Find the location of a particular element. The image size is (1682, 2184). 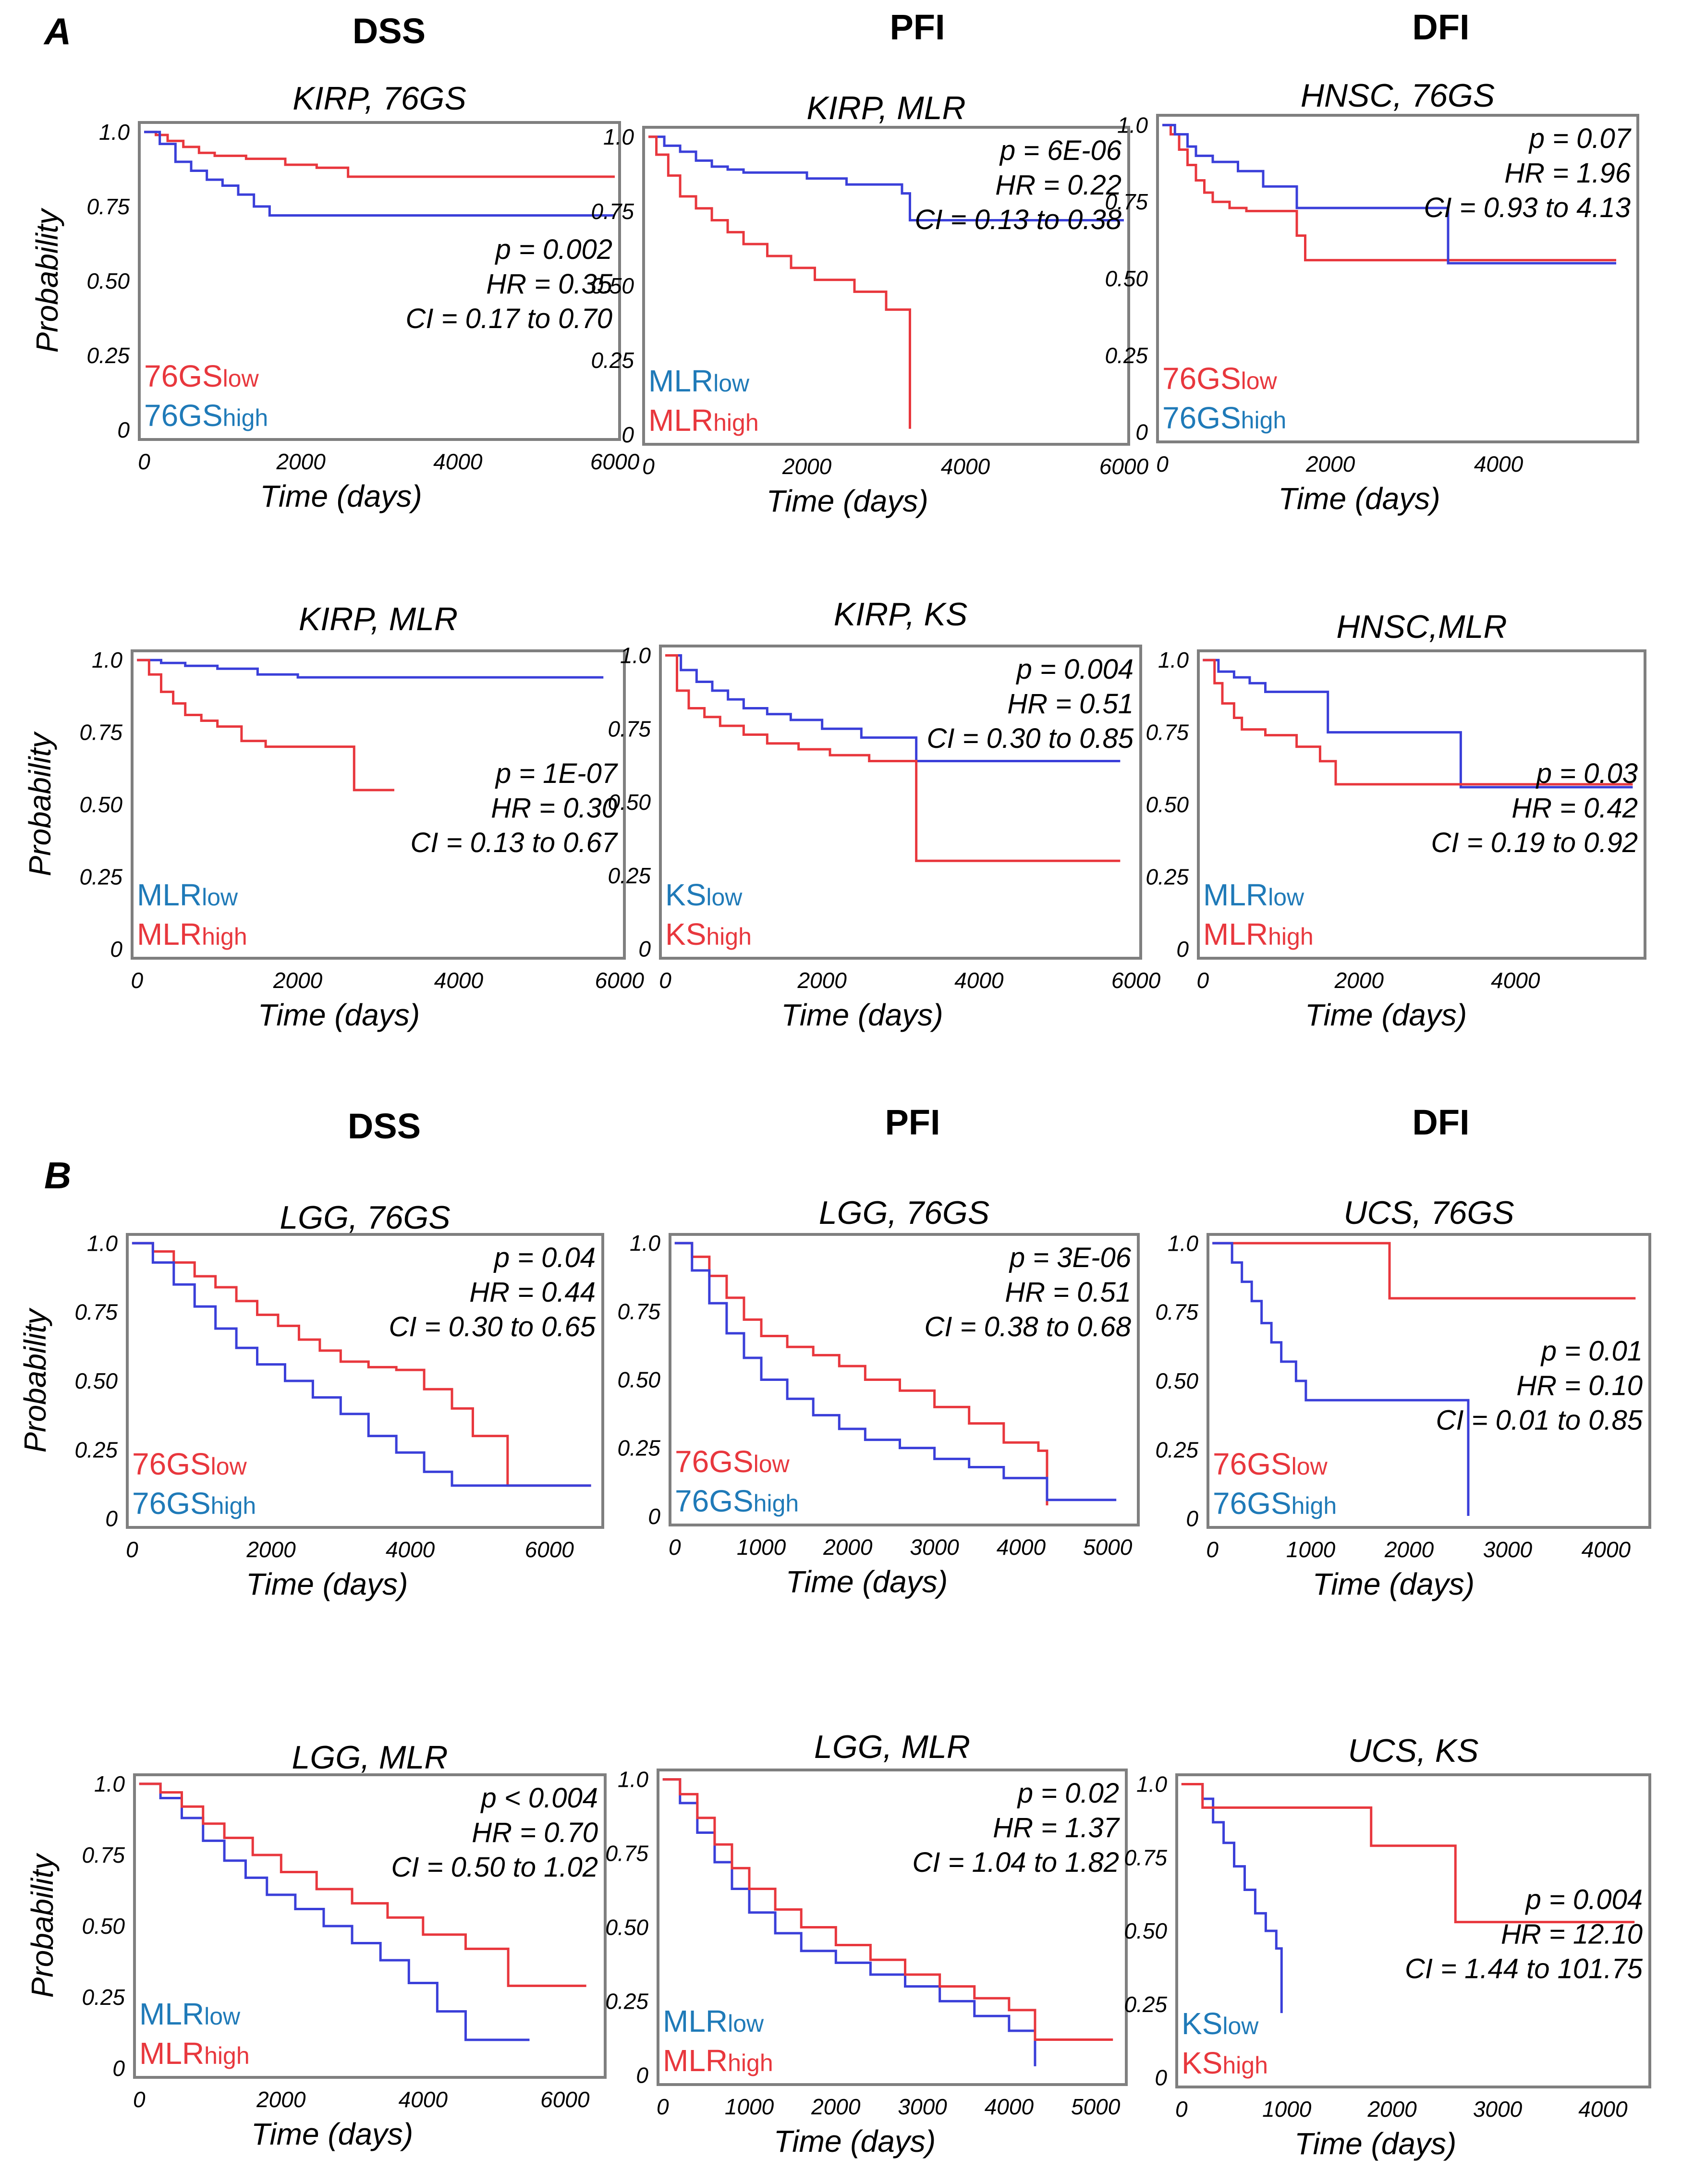

panel-label-b: B is located at coordinates (58, 1175).